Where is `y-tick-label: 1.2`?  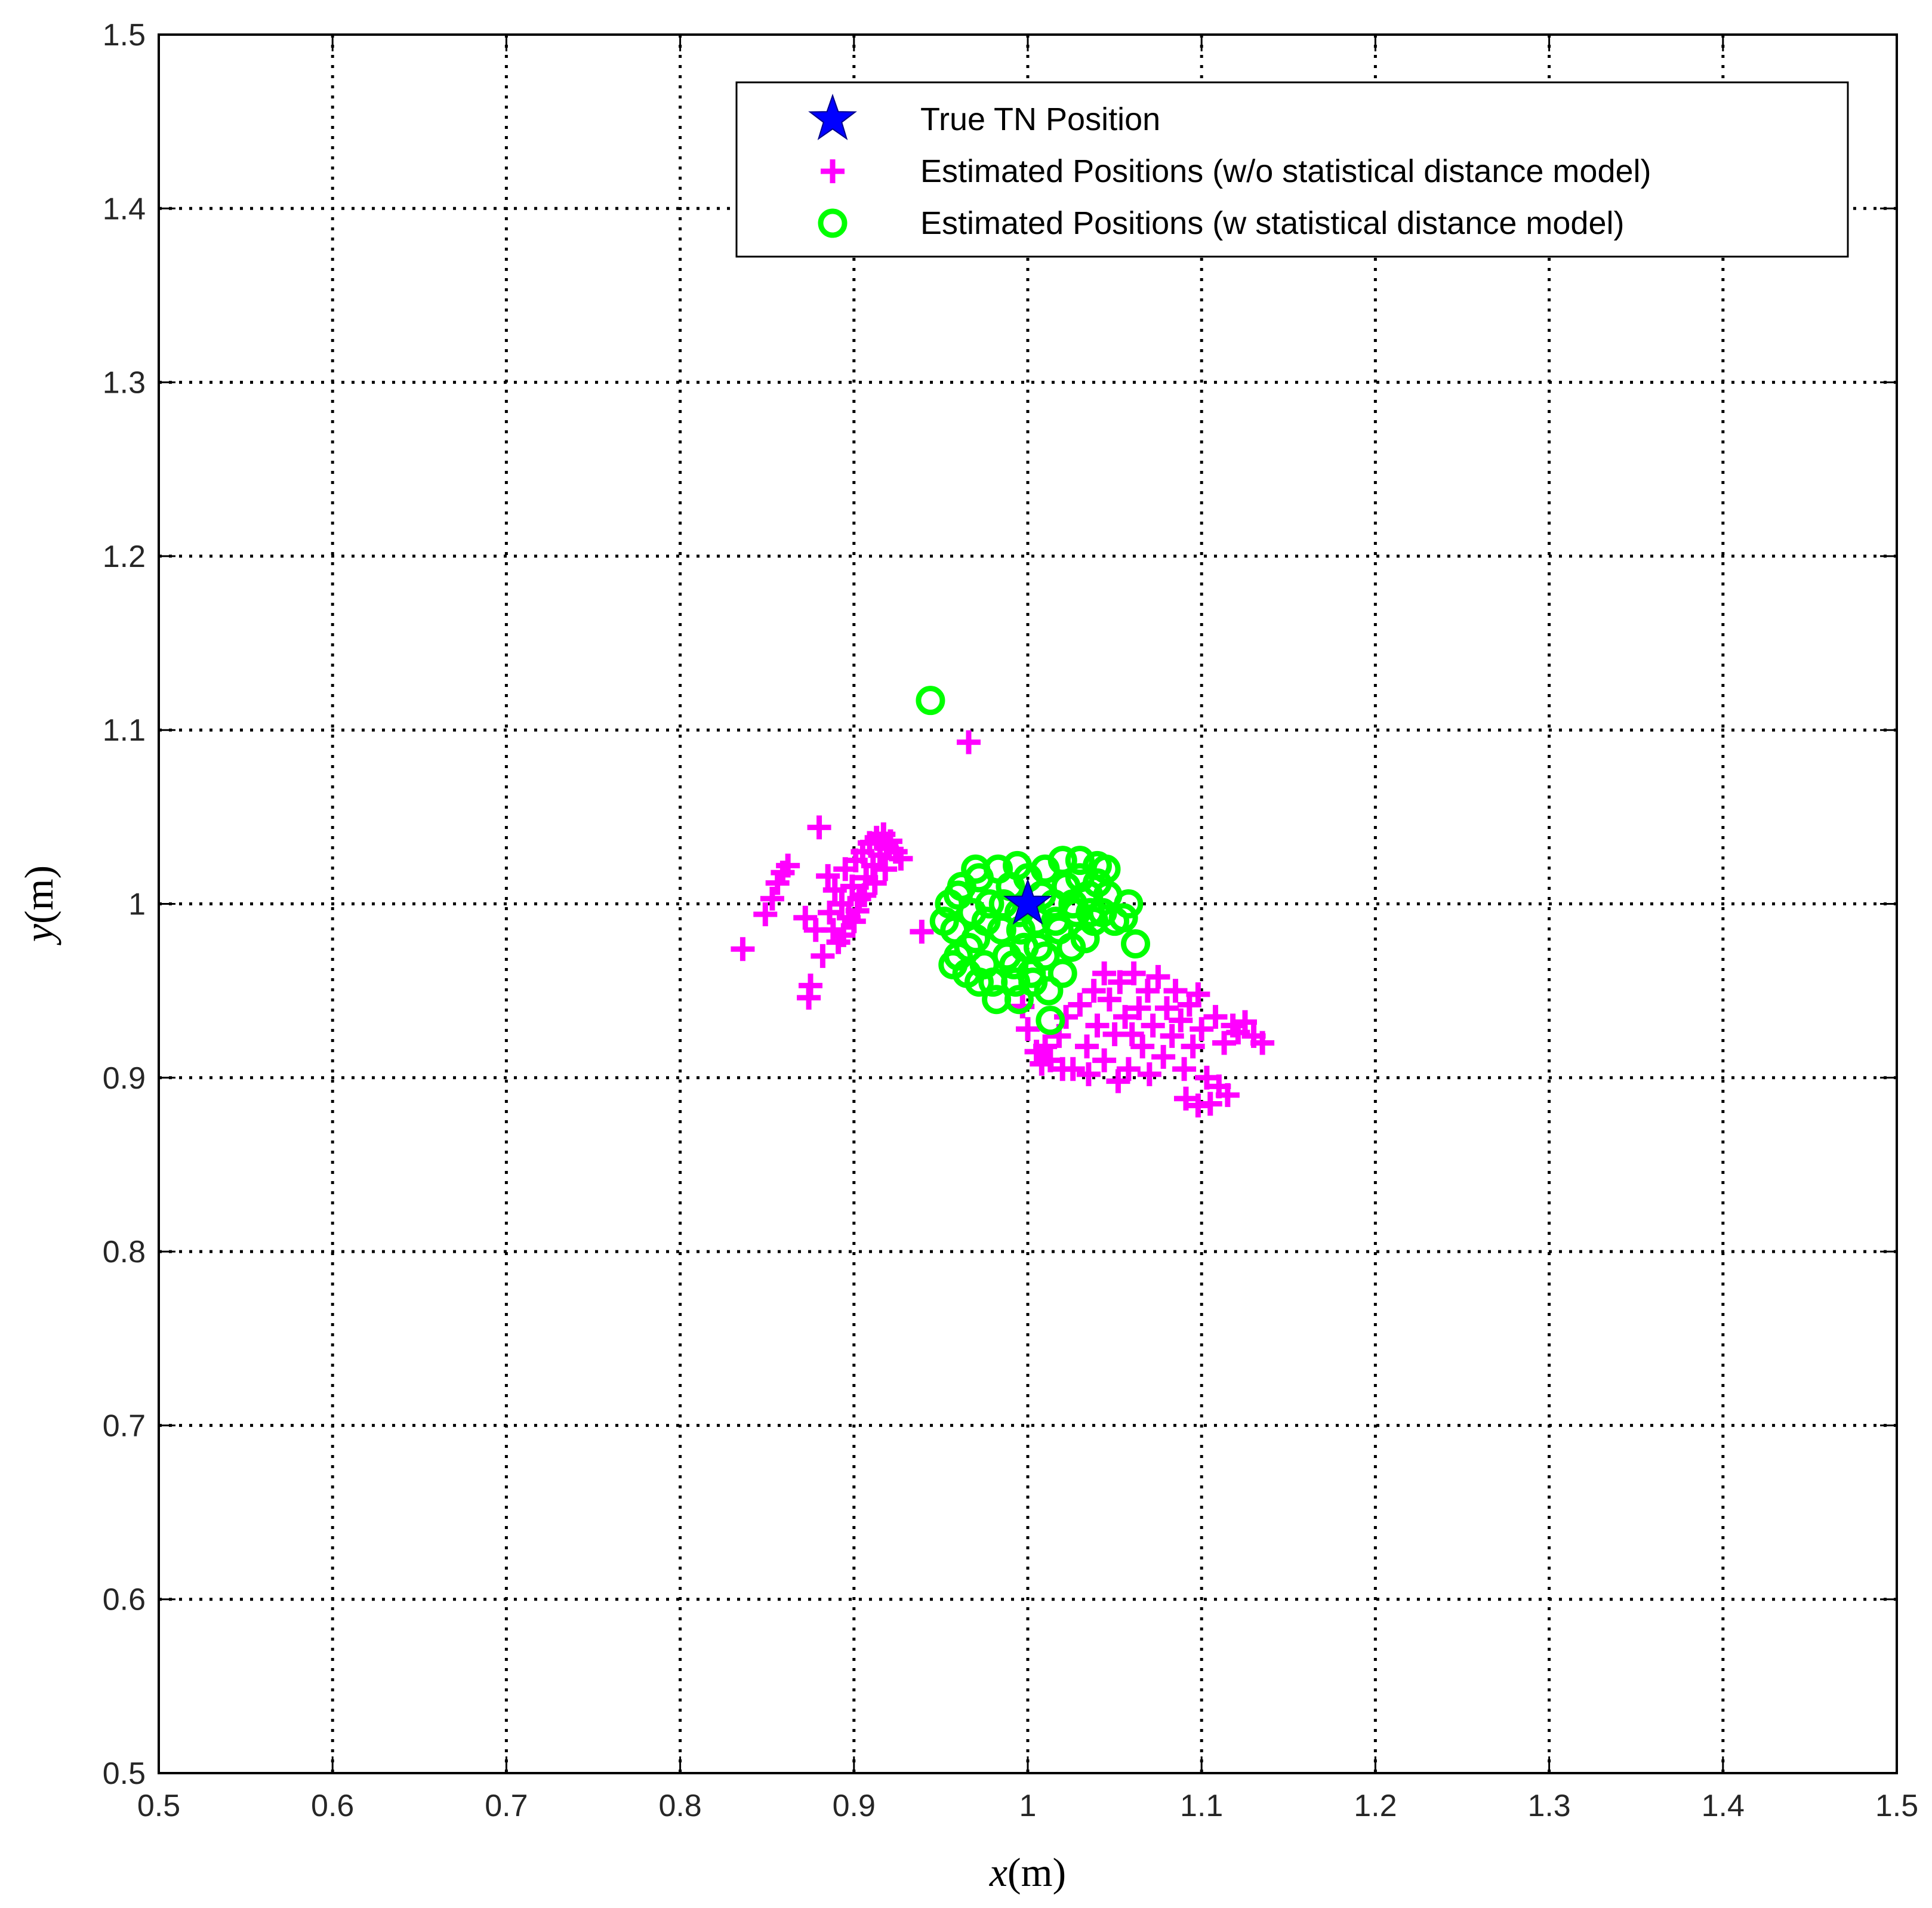 y-tick-label: 1.2 is located at coordinates (124, 557).